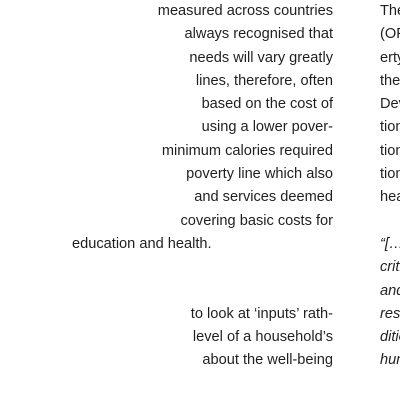  Describe the element at coordinates (390, 150) in the screenshot. I see `text-line: tions that a poor person fa` at that location.